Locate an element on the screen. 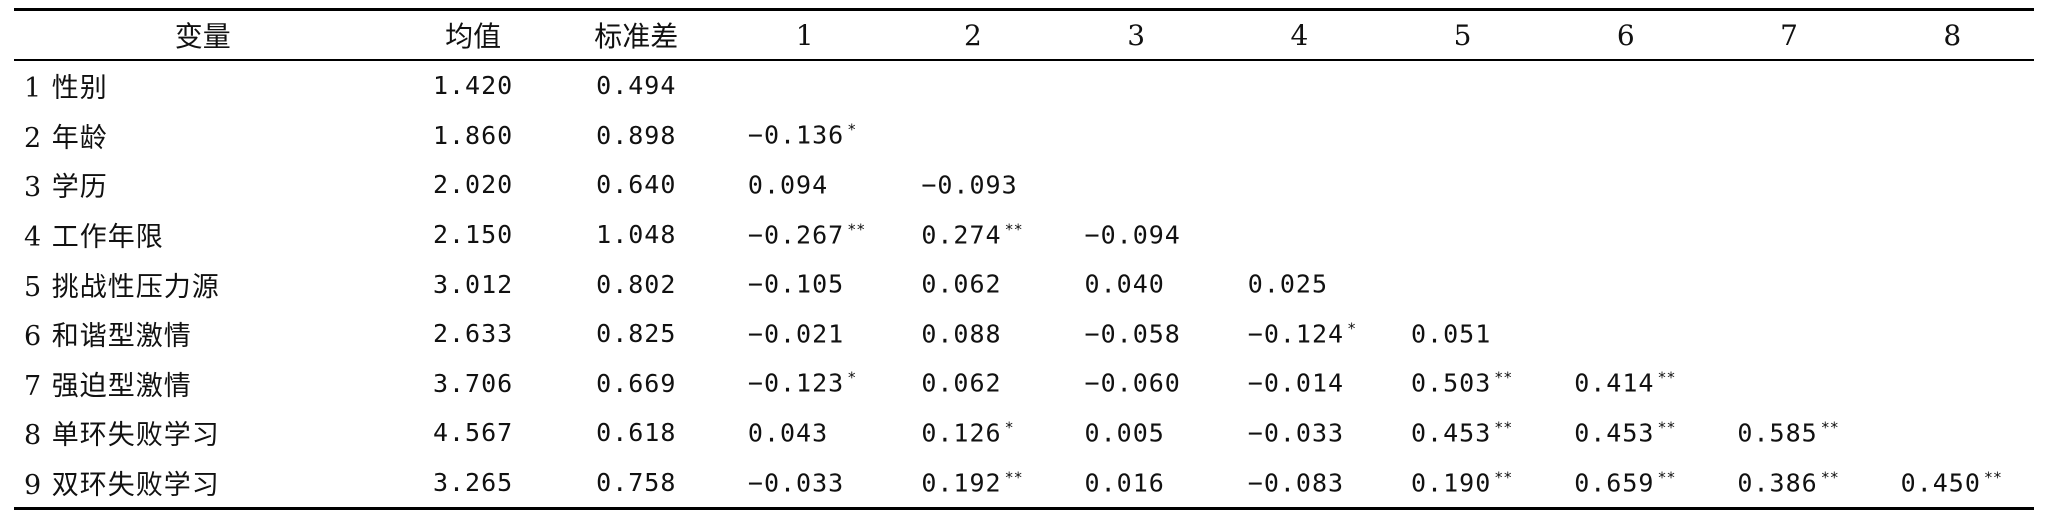 This screenshot has width=2048, height=512. correlation-value-group: 0.414 ** is located at coordinates (1624, 383).